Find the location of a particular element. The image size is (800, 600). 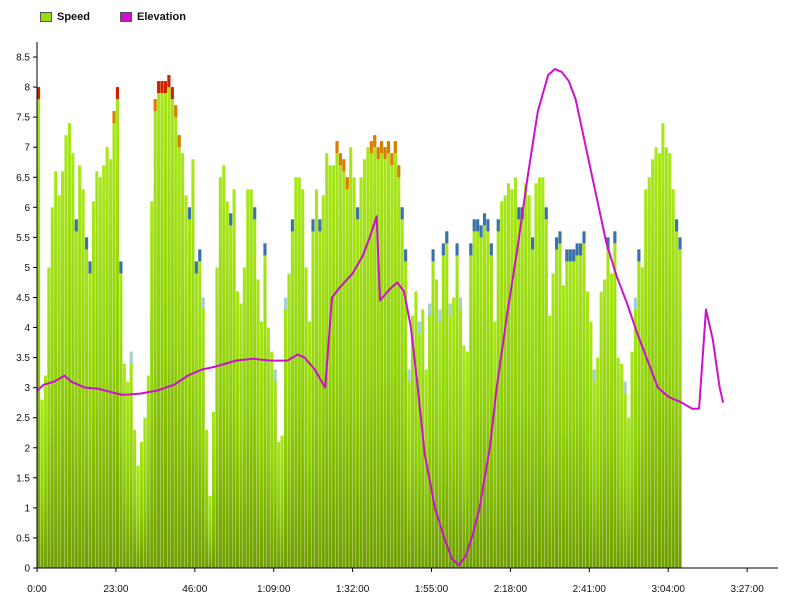

chart-legend: Speed Elevation is located at coordinates (113, 17).